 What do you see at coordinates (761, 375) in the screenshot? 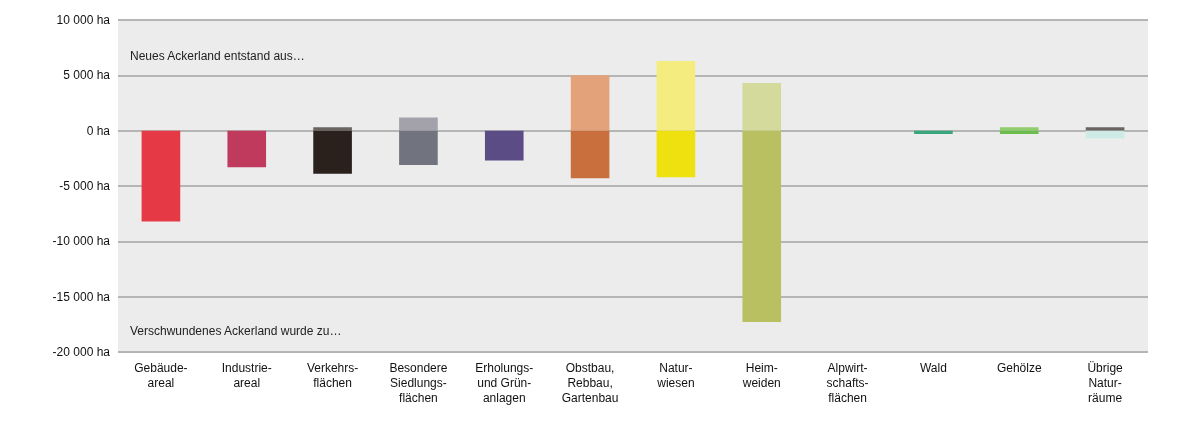
I see `x-tick-label: Heim- weiden` at bounding box center [761, 375].